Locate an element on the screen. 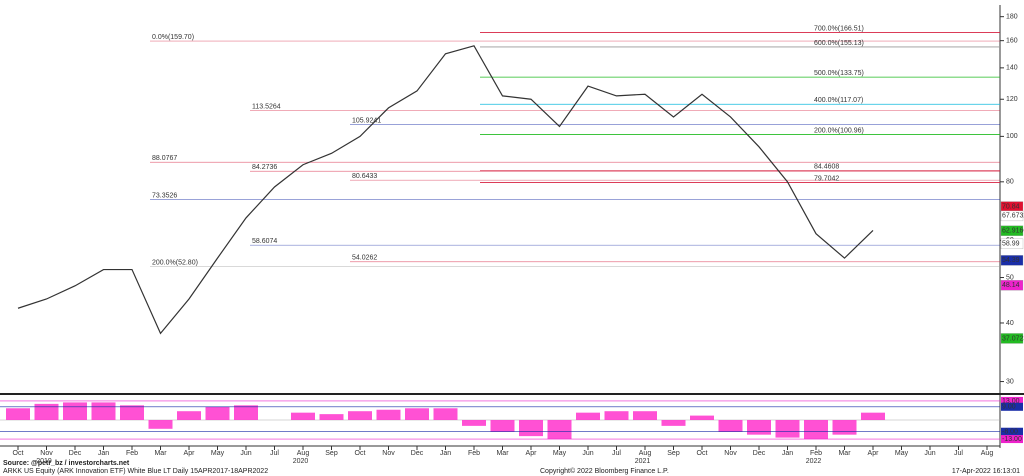  source: Source: @petr_bz / investorcharts.net is located at coordinates (66, 463).